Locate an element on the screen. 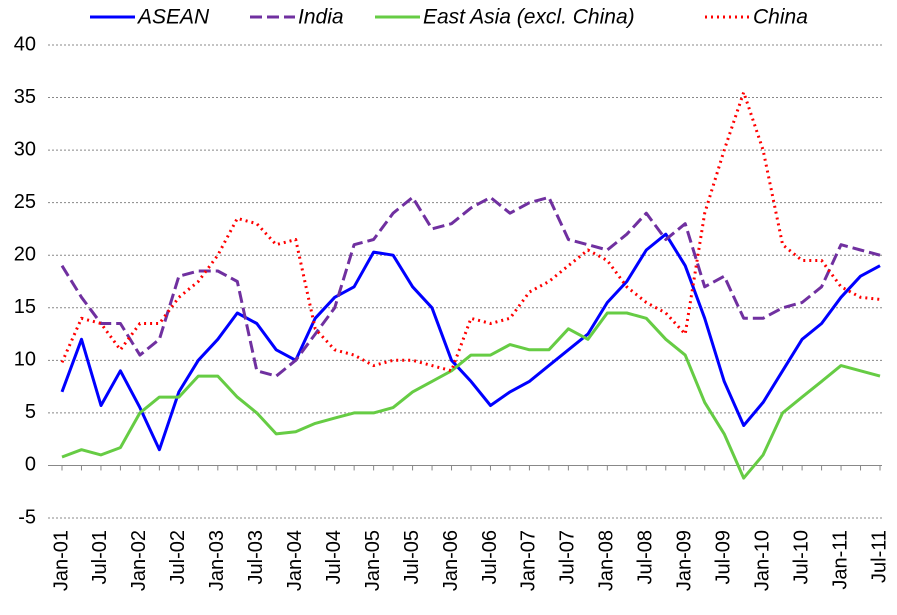 This screenshot has height=615, width=897. y-tick-label: 40 is located at coordinates (25, 44).